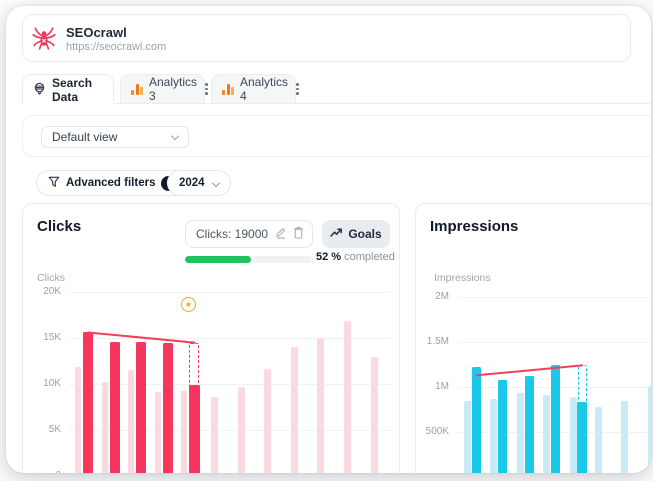 The height and width of the screenshot is (481, 653). What do you see at coordinates (369, 257) in the screenshot?
I see `progress-completed-label: completed` at bounding box center [369, 257].